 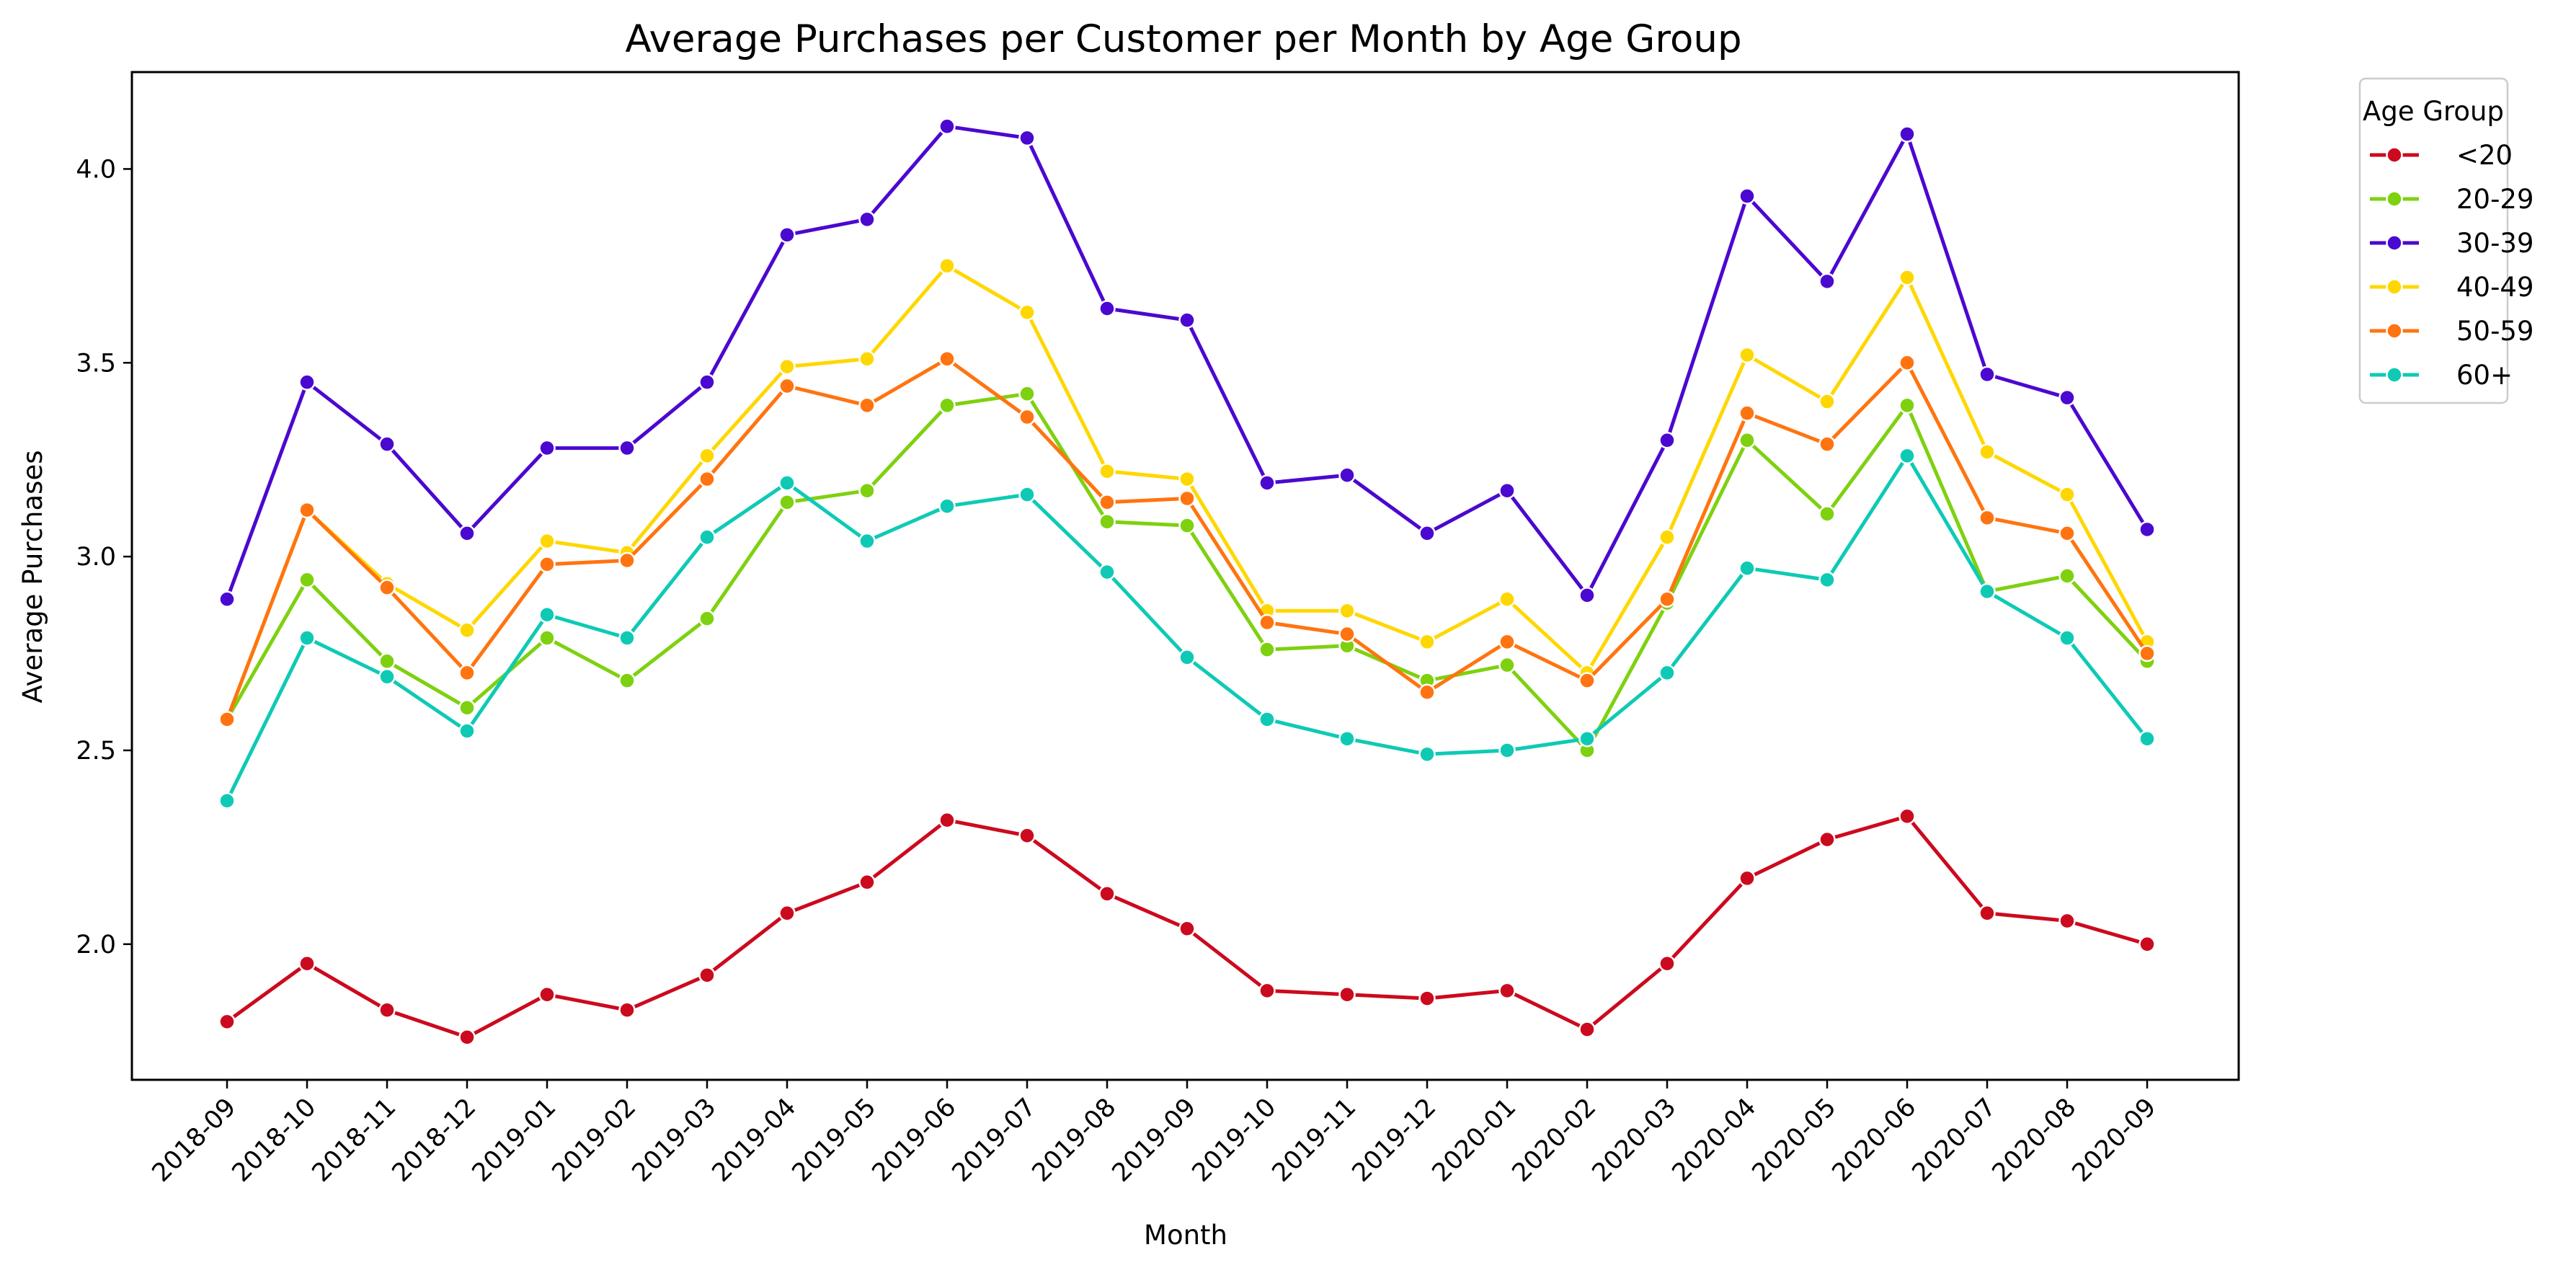 I want to click on x-tick-label: 2019-06, so click(x=915, y=1140).